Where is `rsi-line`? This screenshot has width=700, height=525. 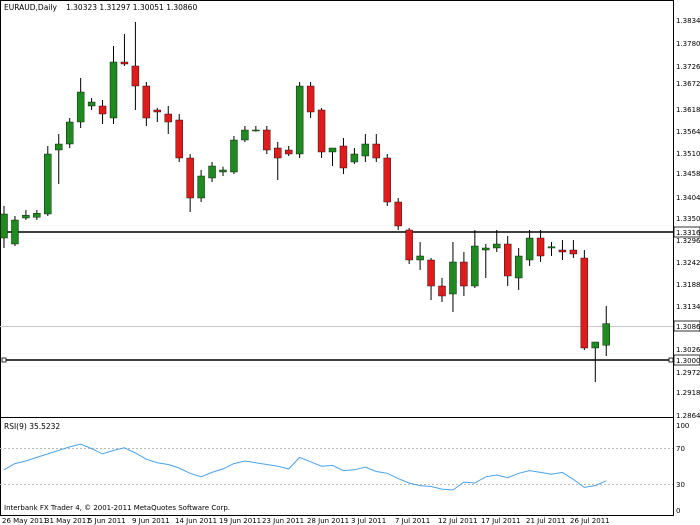 rsi-line is located at coordinates (305, 467).